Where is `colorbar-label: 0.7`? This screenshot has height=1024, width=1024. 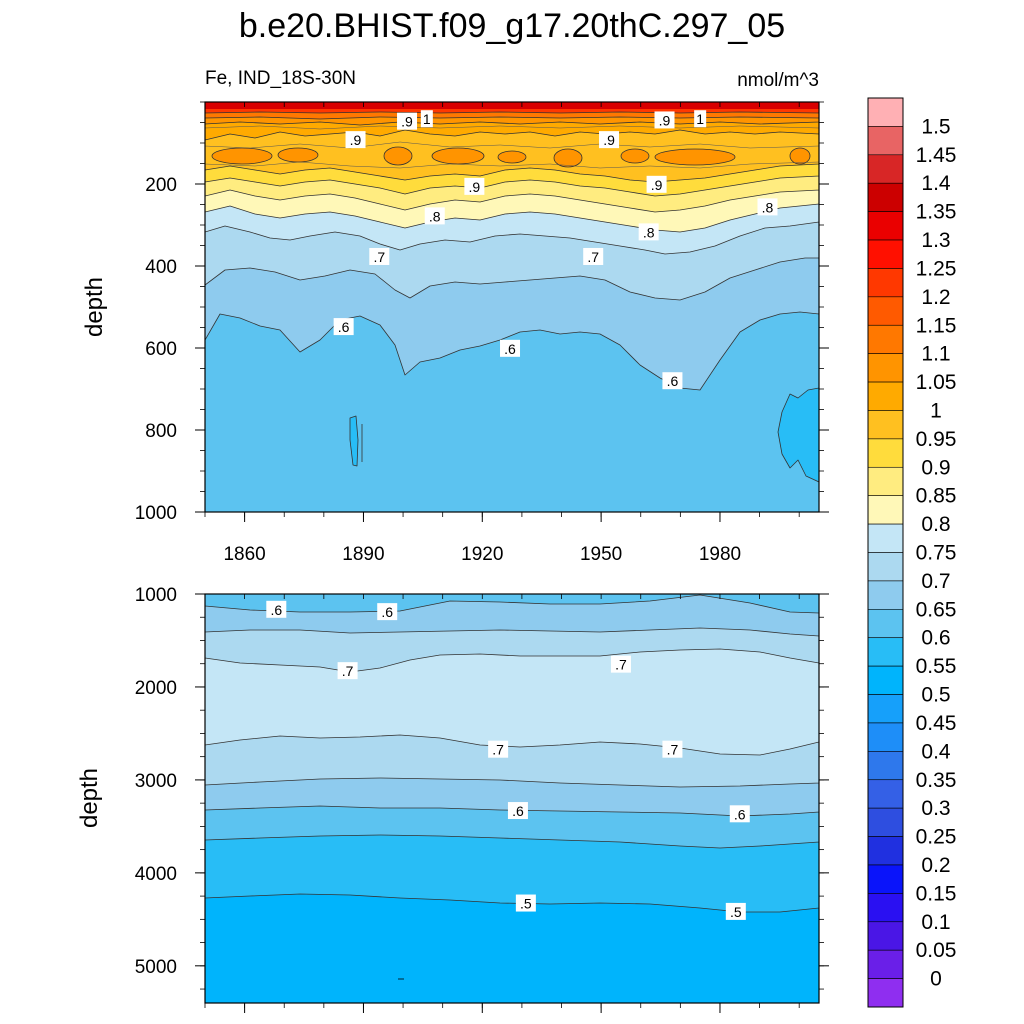 colorbar-label: 0.7 is located at coordinates (935, 581).